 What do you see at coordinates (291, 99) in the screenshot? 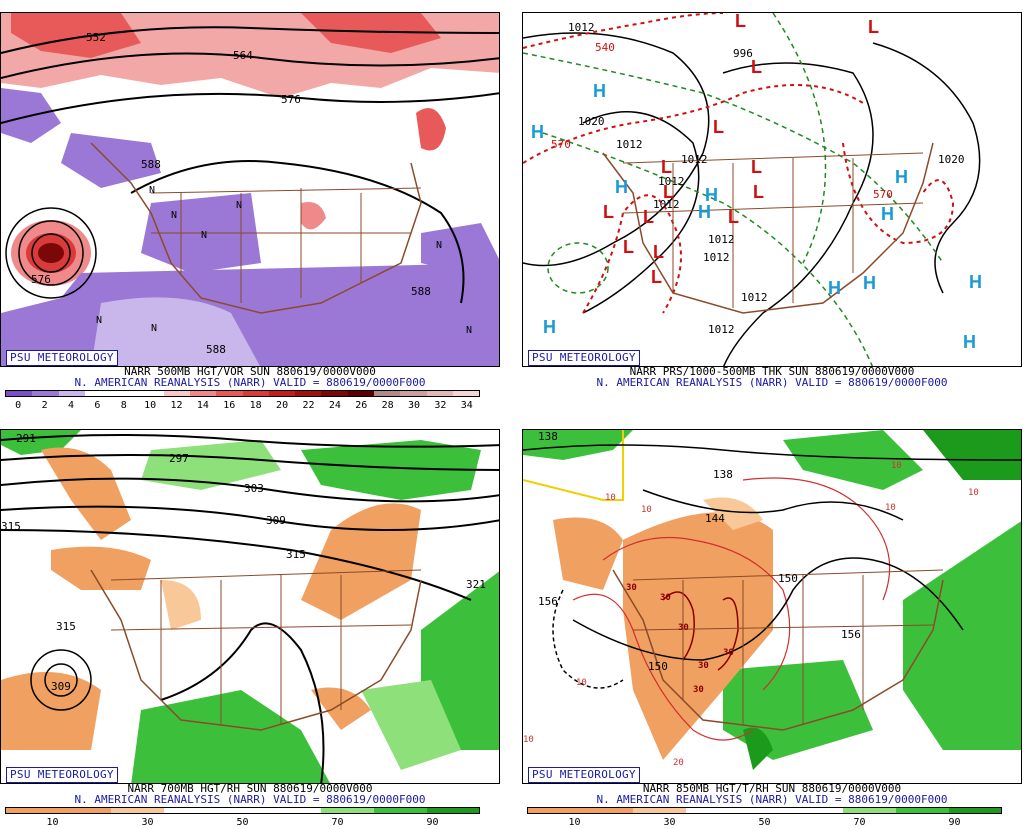
I see `label-576: 576` at bounding box center [291, 99].